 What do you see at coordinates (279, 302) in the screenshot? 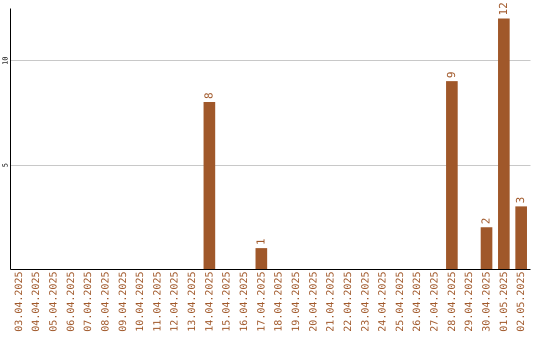
I see `x-tick-label: 18.04.2025` at bounding box center [279, 302].